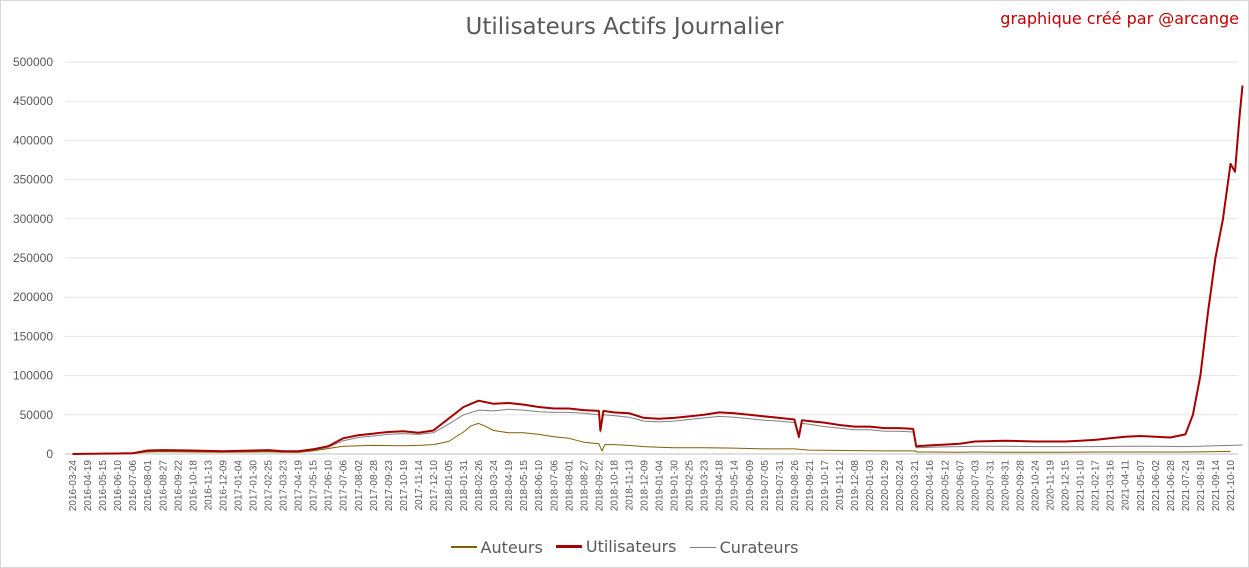 This screenshot has width=1249, height=568. I want to click on x-tick-label: 2018-01-05, so click(449, 486).